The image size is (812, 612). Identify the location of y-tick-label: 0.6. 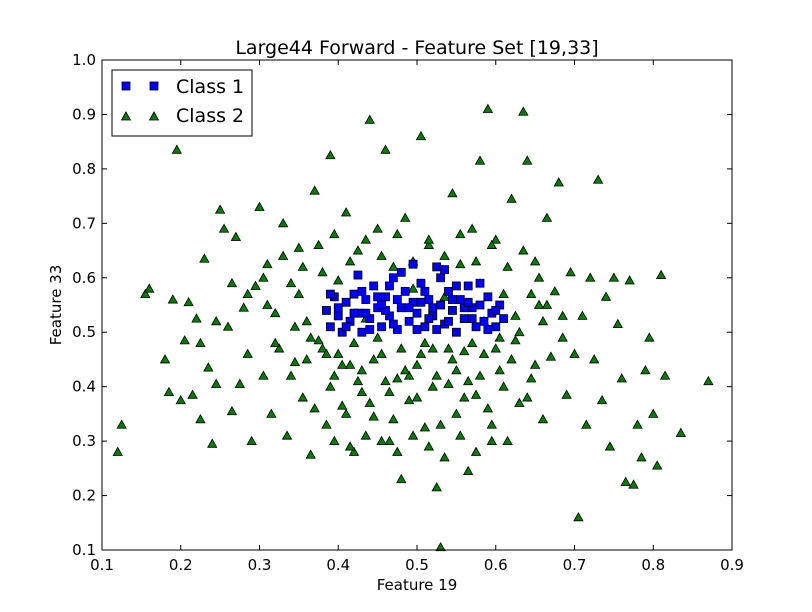
(84, 278).